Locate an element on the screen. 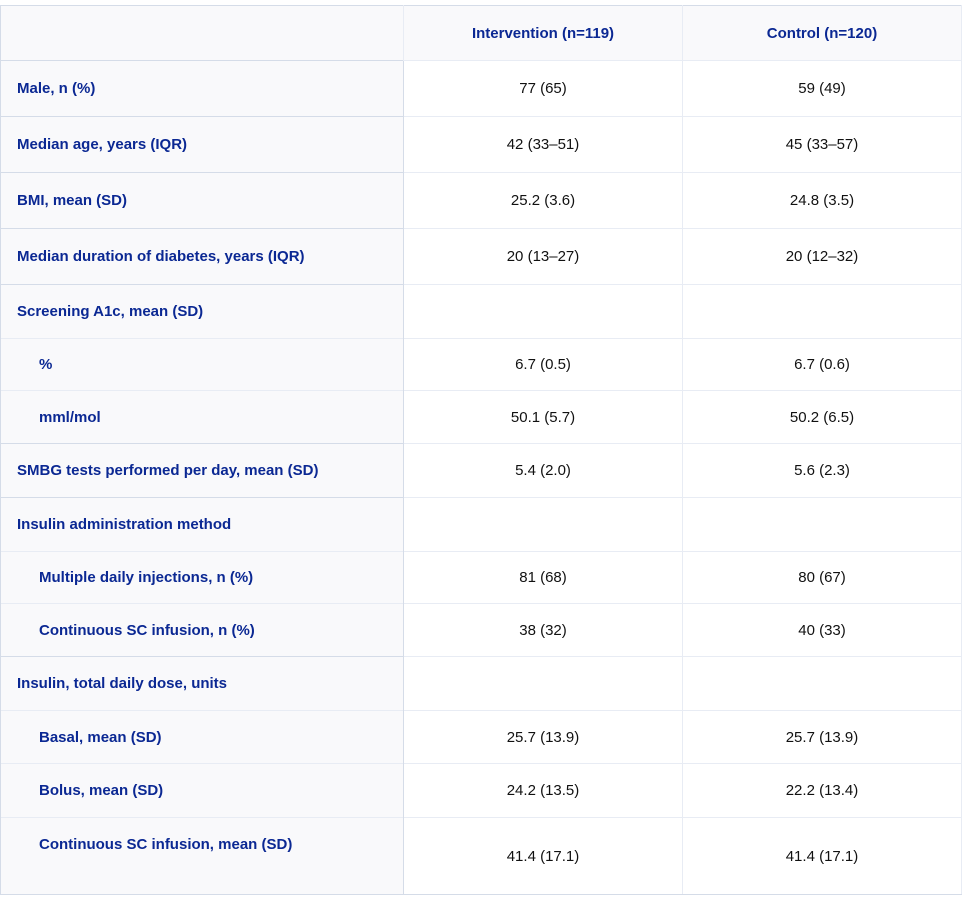 The image size is (962, 903). row-label: Median duration of diabetes, years (IQR) is located at coordinates (202, 256).